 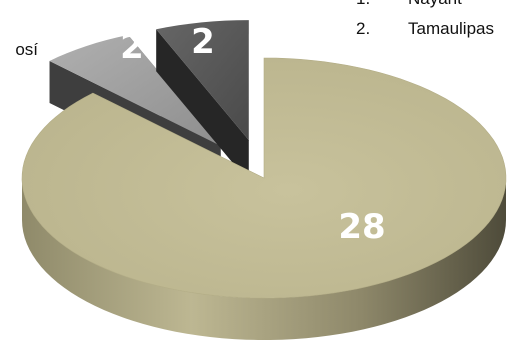 I want to click on legend-item-1-label: Nayarit, so click(x=435, y=4).